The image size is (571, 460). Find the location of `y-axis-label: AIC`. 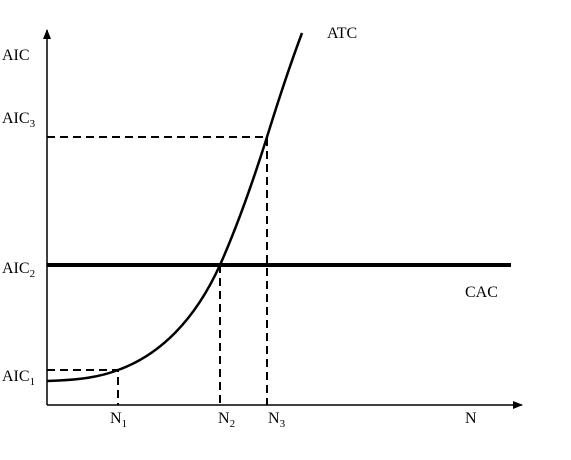

y-axis-label: AIC is located at coordinates (16, 55).